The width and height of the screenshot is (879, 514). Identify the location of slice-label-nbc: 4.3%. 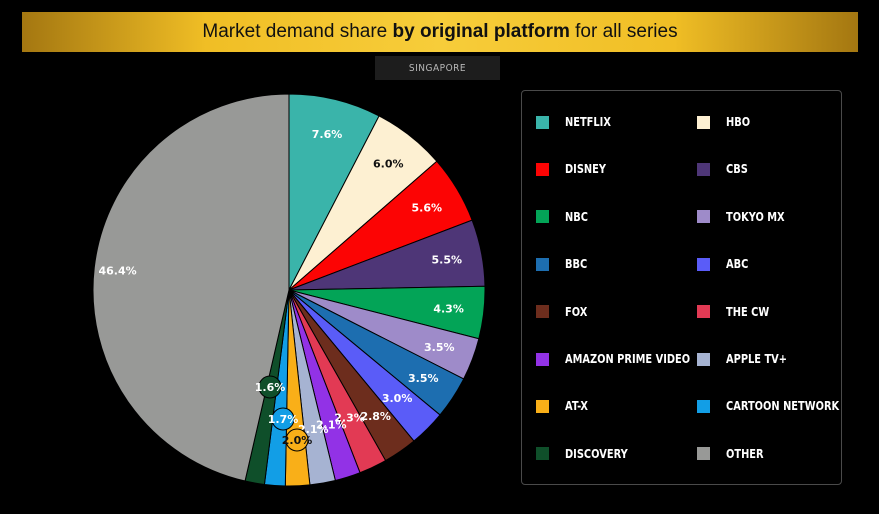
(448, 309).